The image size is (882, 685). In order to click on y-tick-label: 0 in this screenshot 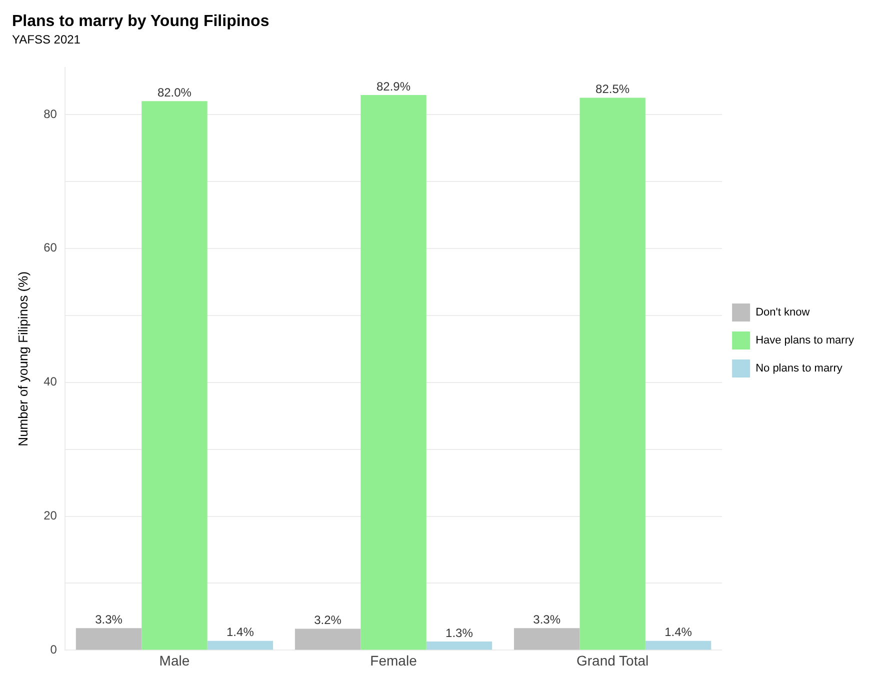, I will do `click(54, 649)`.